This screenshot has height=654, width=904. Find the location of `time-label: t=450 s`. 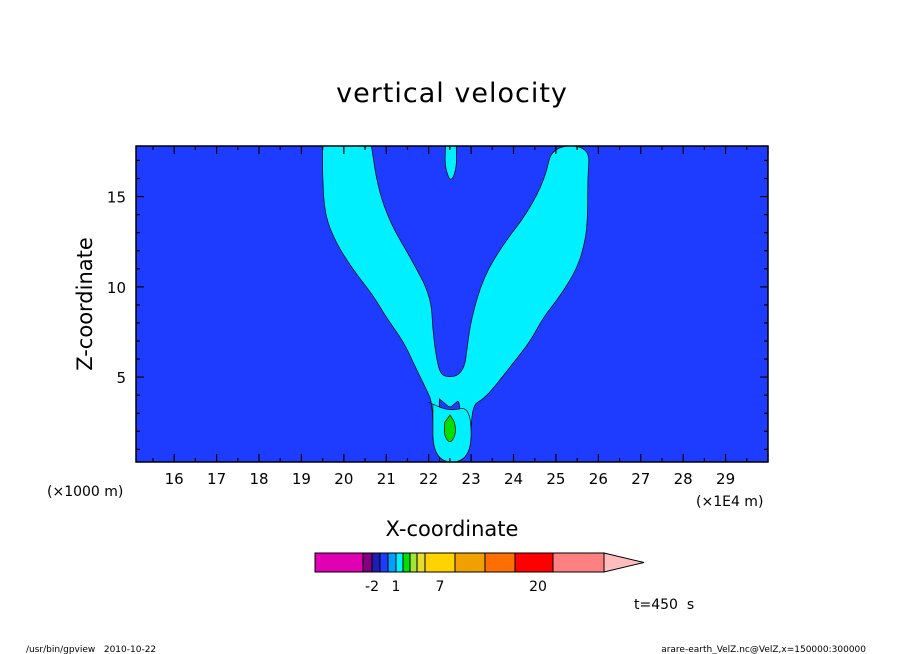

time-label: t=450 s is located at coordinates (664, 605).